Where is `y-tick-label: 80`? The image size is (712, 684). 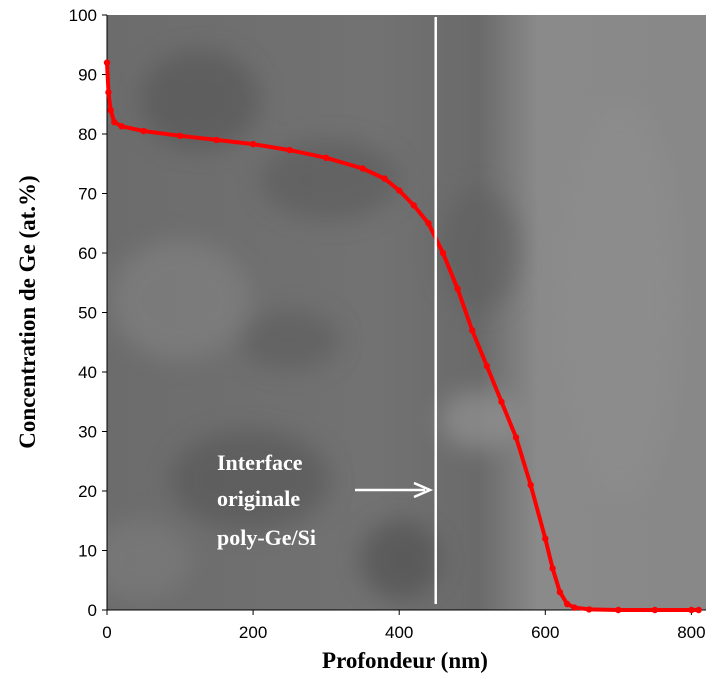 y-tick-label: 80 is located at coordinates (87, 134).